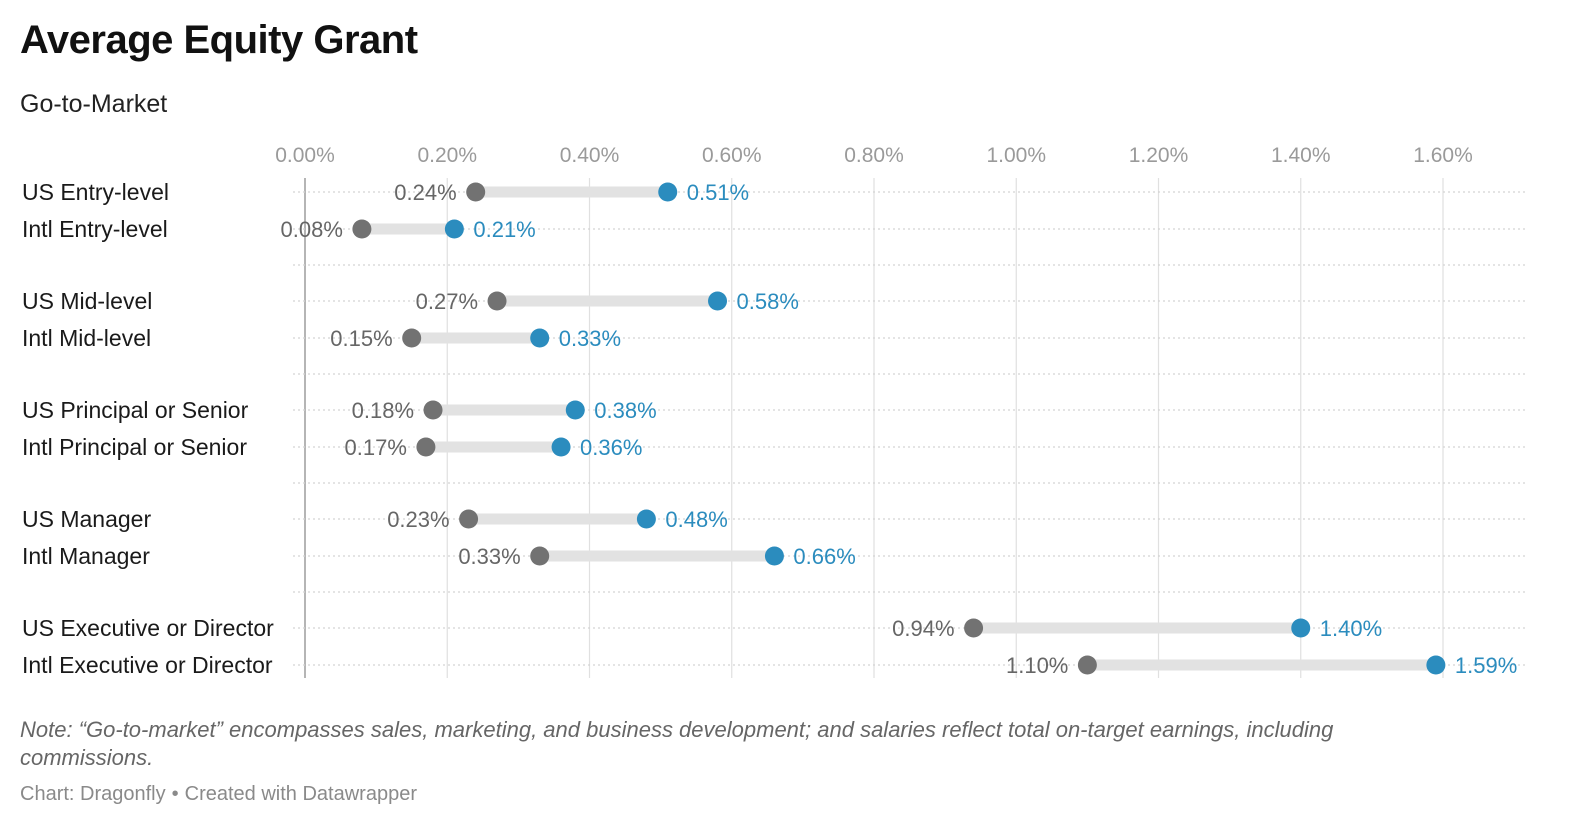  Describe the element at coordinates (696, 519) in the screenshot. I see `high-value-label: 0.48%` at that location.